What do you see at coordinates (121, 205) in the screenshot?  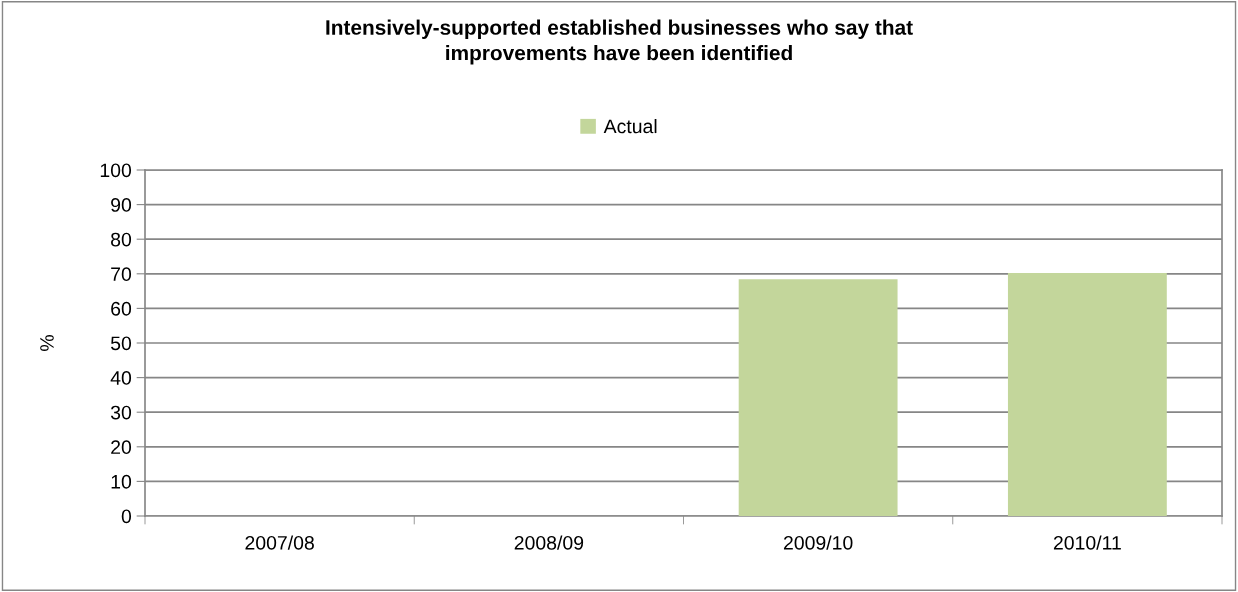 I see `y-tick-label: 90` at bounding box center [121, 205].